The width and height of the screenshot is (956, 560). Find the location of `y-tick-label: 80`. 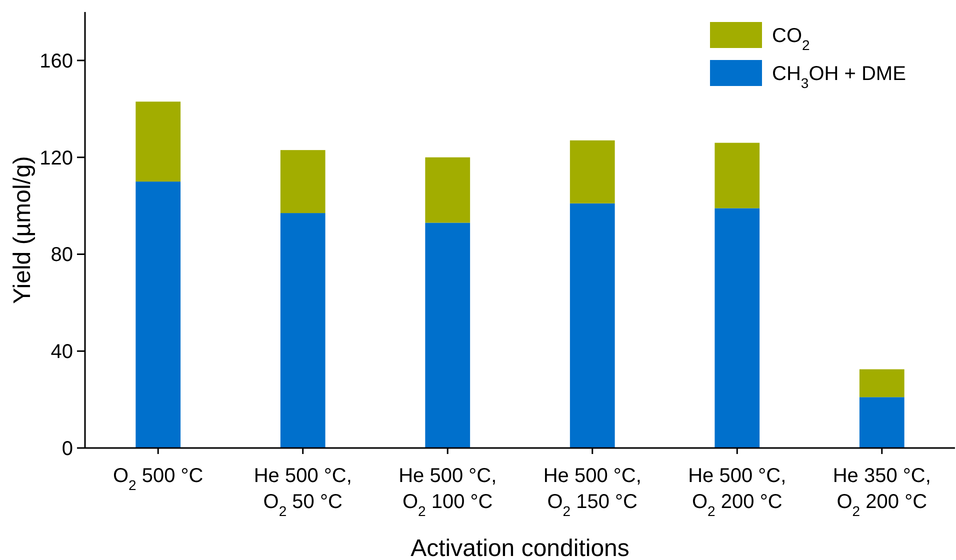

y-tick-label: 80 is located at coordinates (61, 255).